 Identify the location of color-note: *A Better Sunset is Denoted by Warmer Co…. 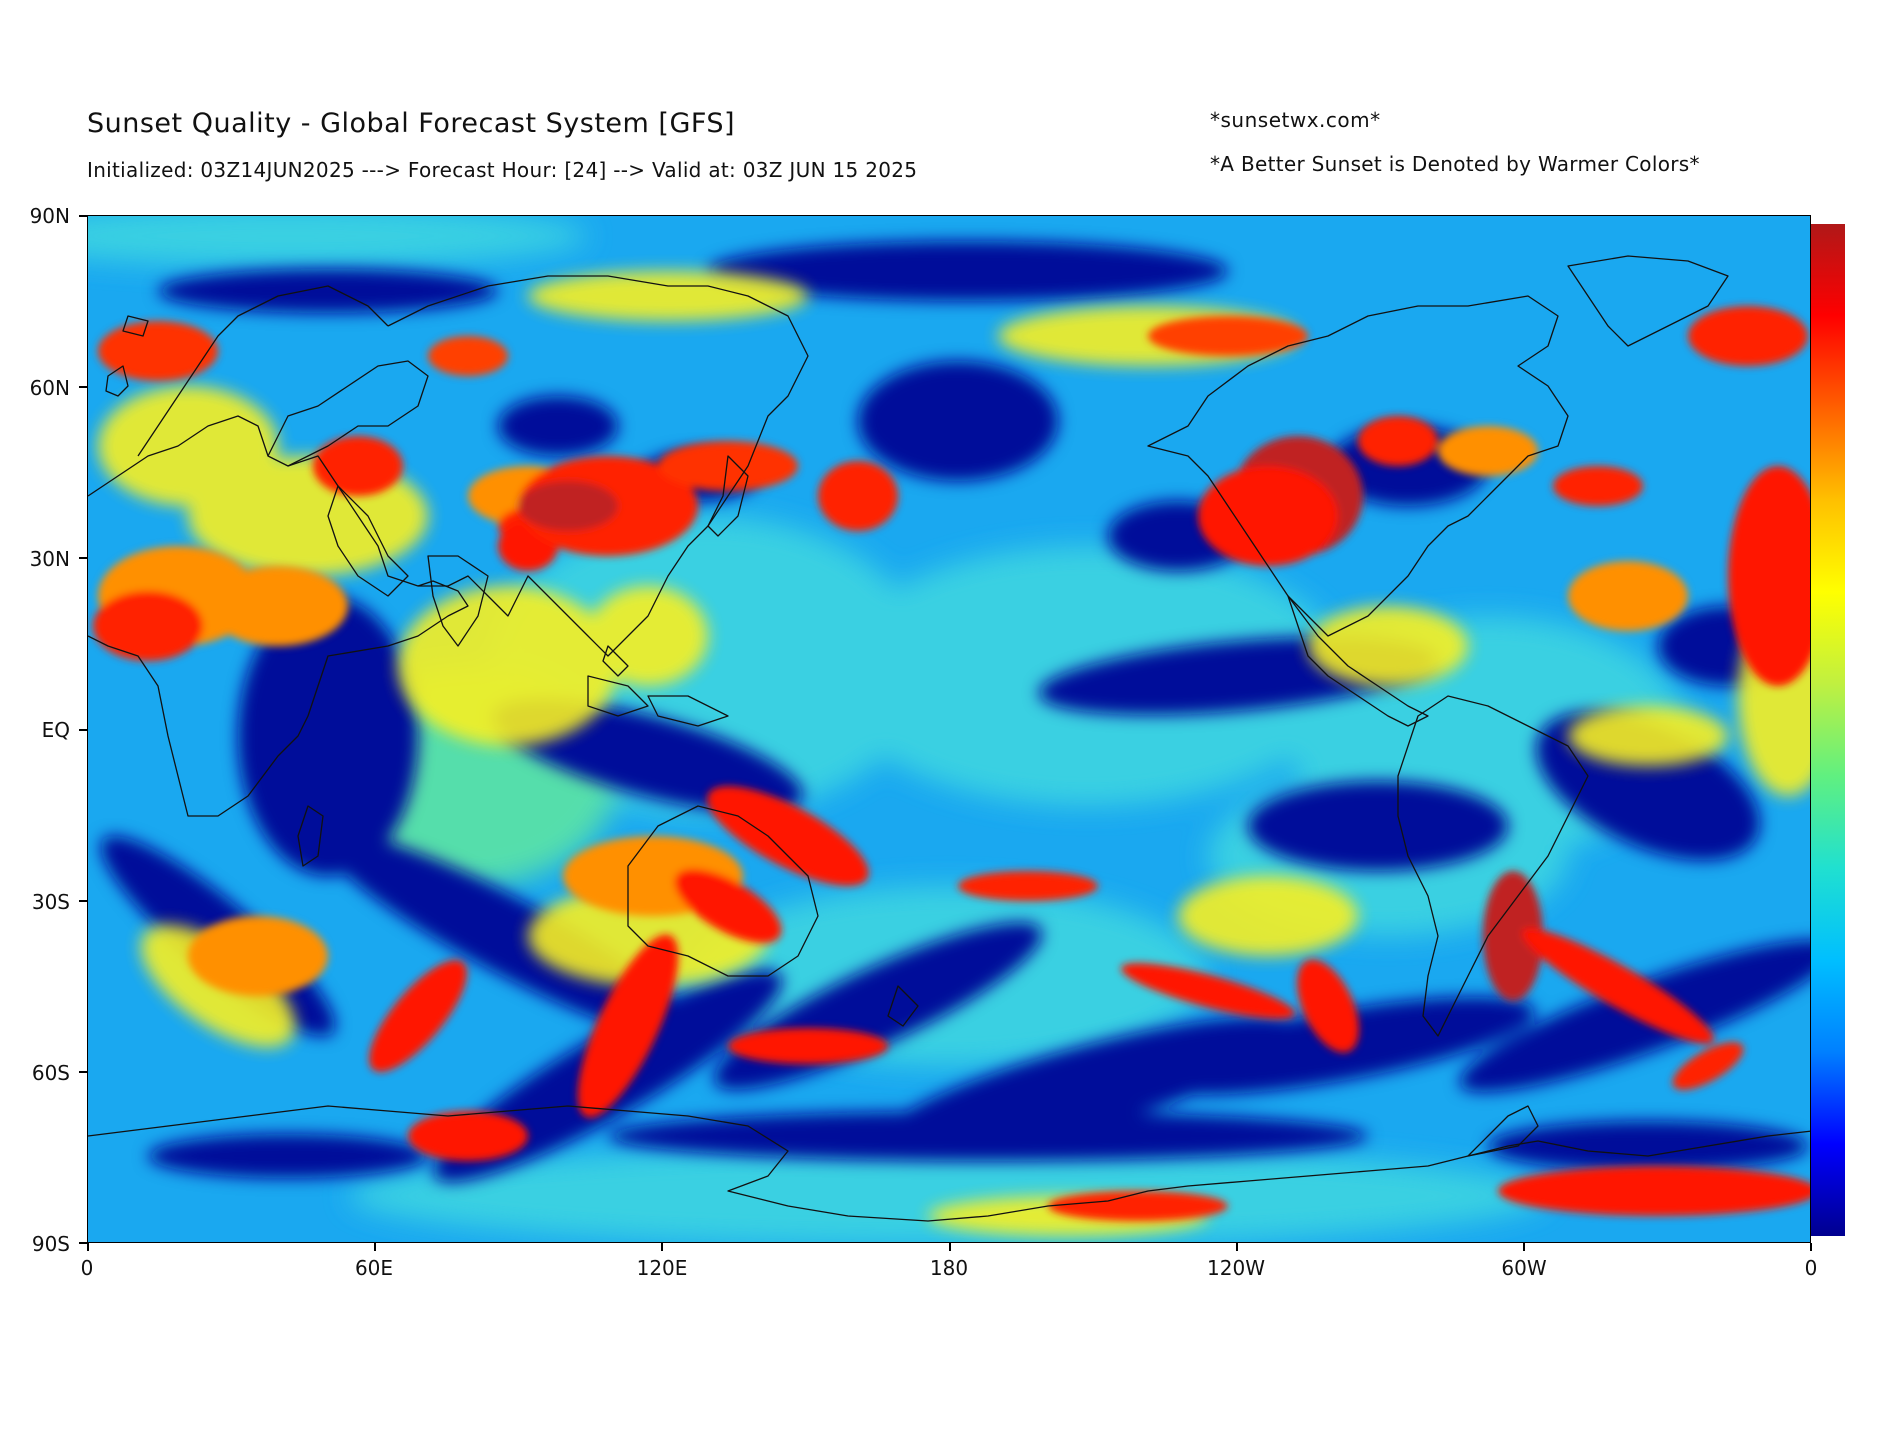
(1455, 164).